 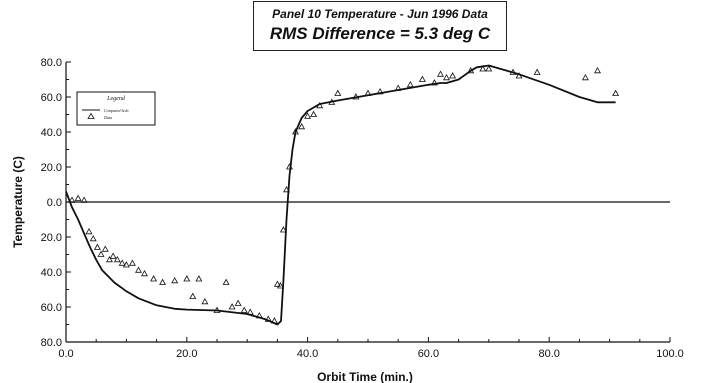 I want to click on x-tick-label: 40.0, so click(x=307, y=354).